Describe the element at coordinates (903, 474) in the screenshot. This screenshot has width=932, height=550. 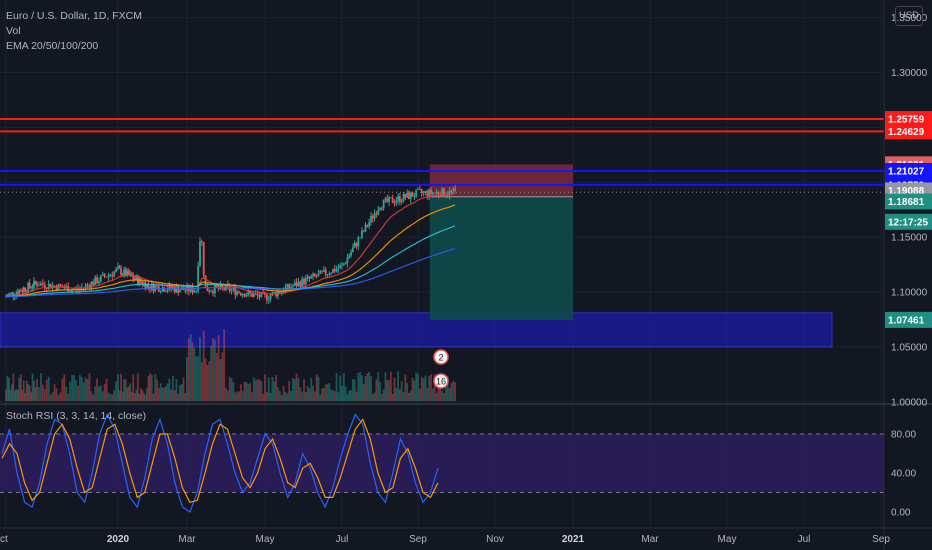
I see `stoch-axis-tick: 40.00` at that location.